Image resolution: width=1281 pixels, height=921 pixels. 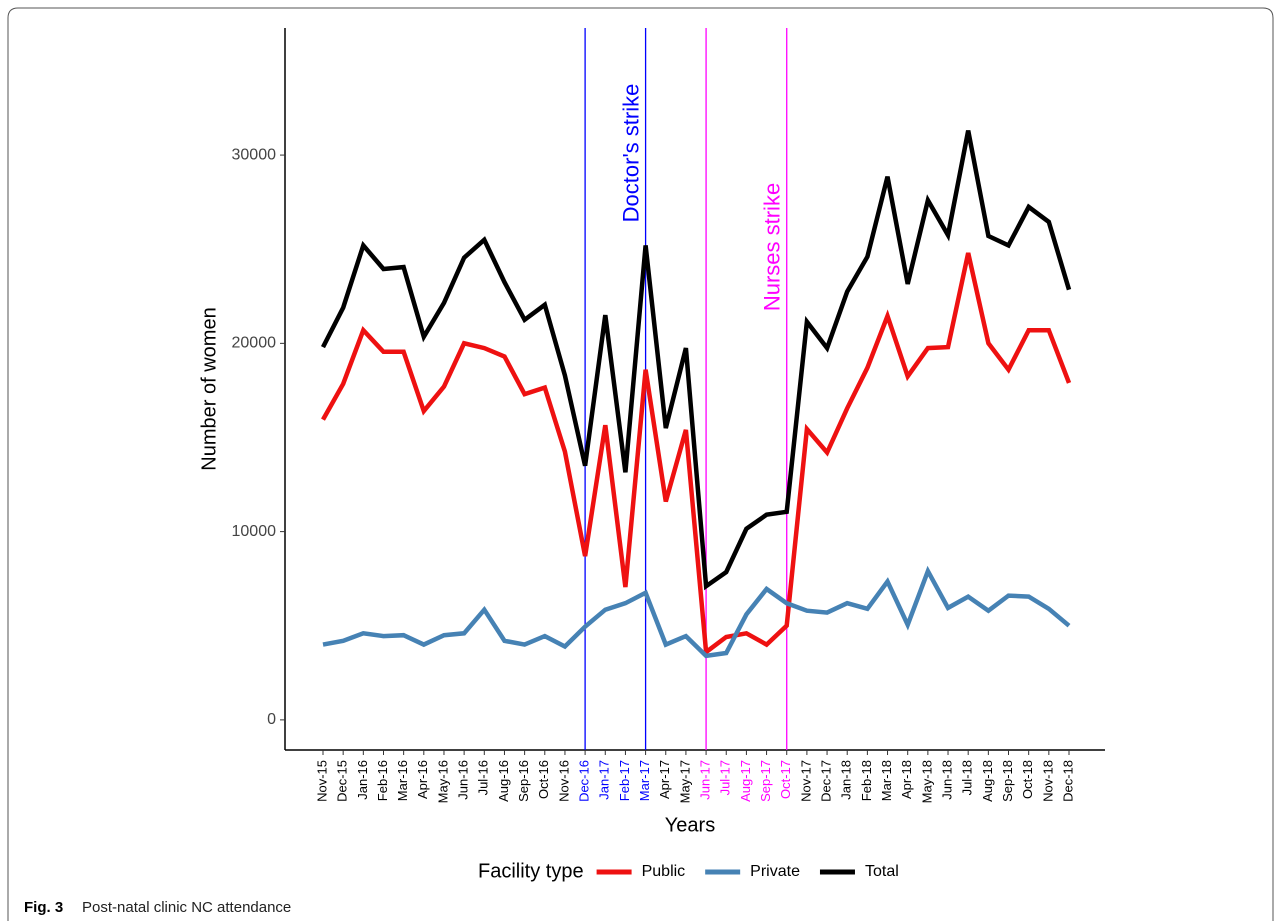 I want to click on x-tick-label: Apr-17, so click(x=664, y=779).